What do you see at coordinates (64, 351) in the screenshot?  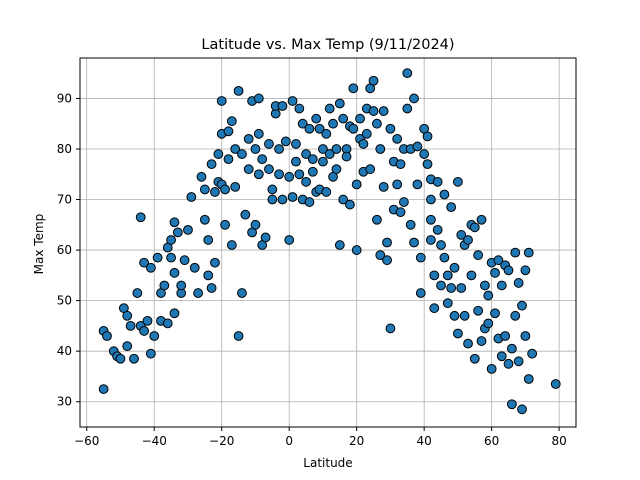 I see `y-tick-label: 40` at bounding box center [64, 351].